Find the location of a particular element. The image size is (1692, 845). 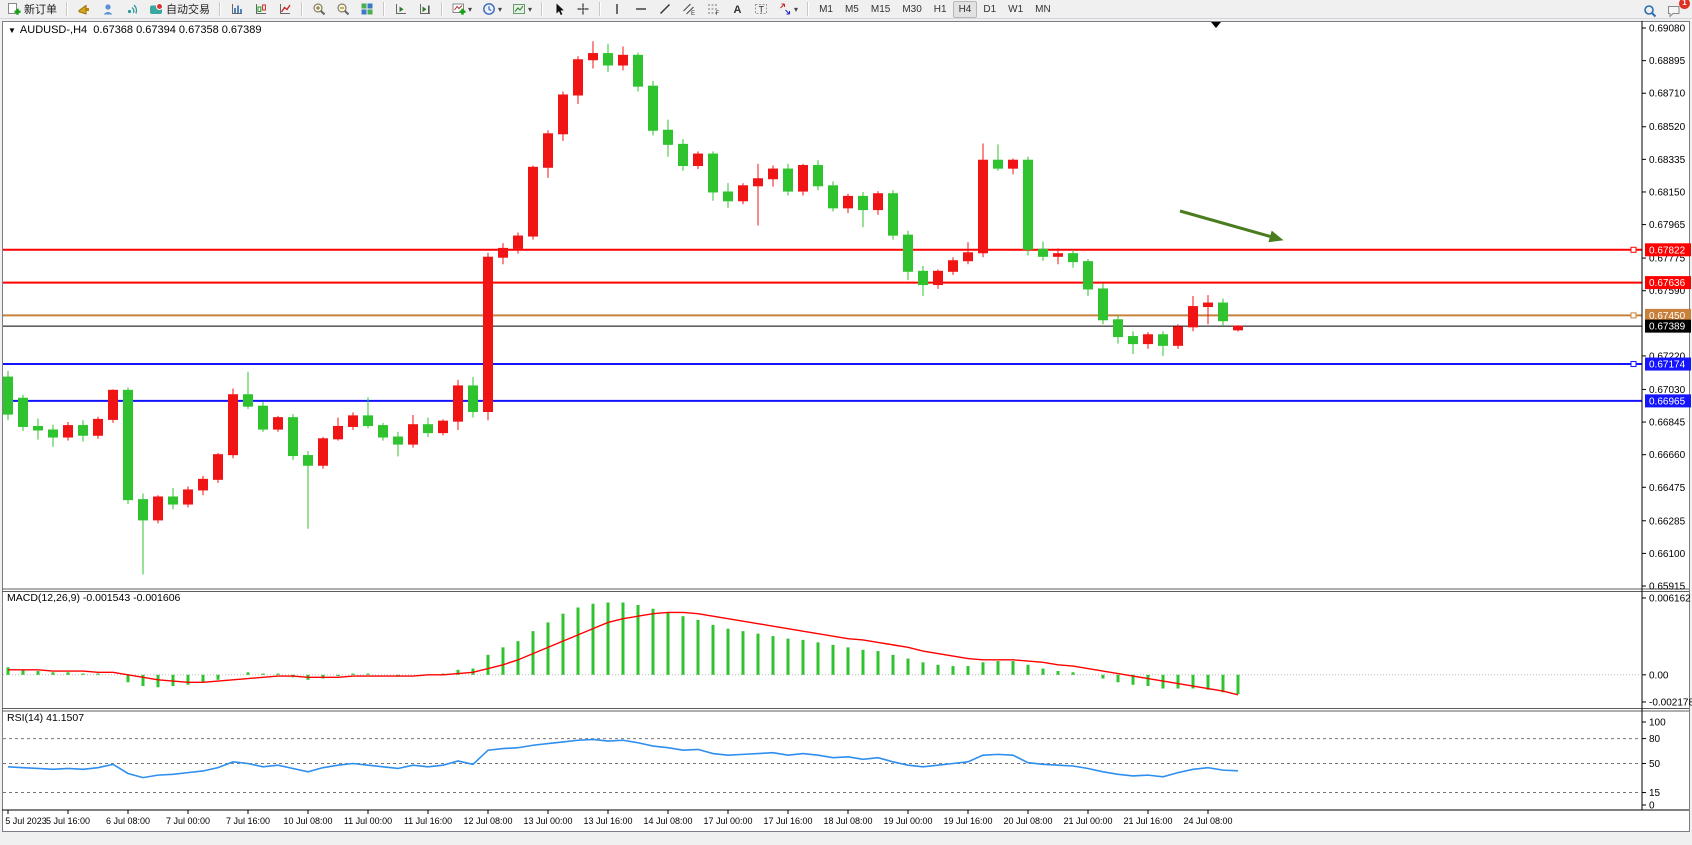

horizontal-line-button is located at coordinates (641, 9).